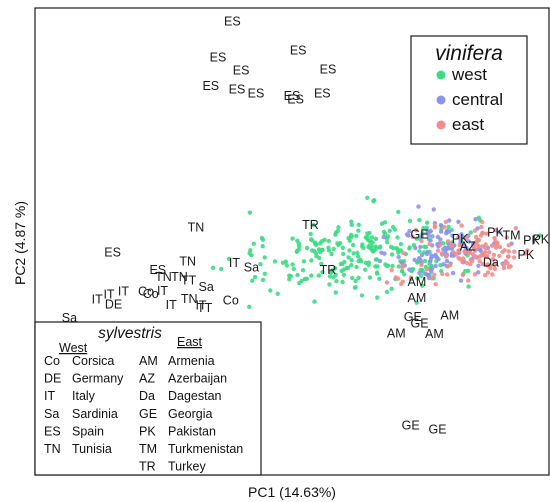 Image resolution: width=550 pixels, height=502 pixels. I want to click on x-axis-label: PC1 (14.63%), so click(292, 492).